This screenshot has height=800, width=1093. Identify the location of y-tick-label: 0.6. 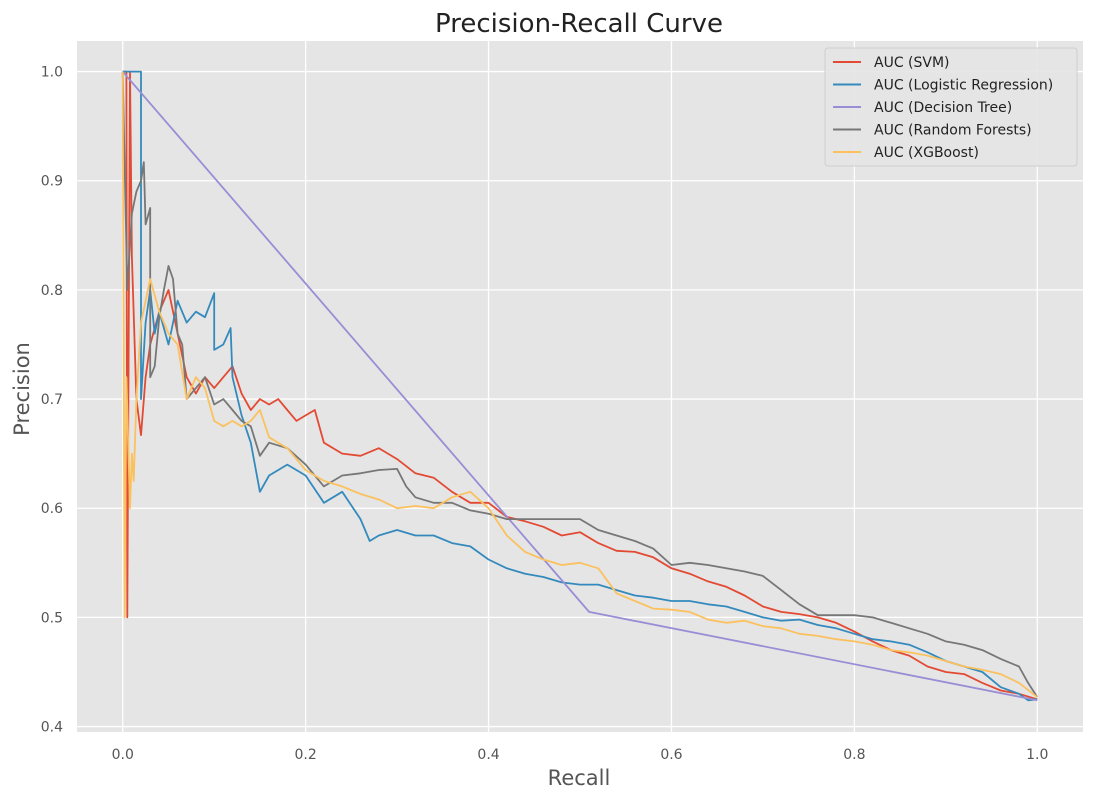
(52, 509).